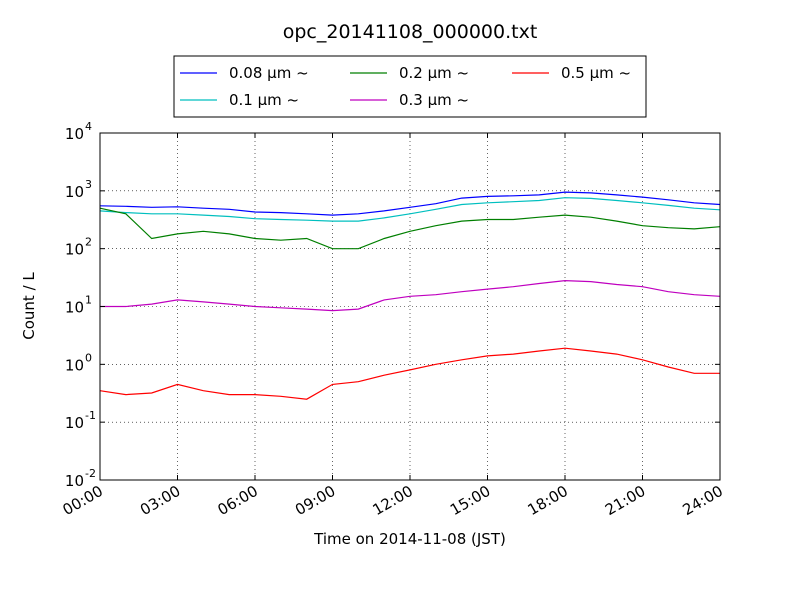  I want to click on legend-label: 0.1 μm ~, so click(264, 100).